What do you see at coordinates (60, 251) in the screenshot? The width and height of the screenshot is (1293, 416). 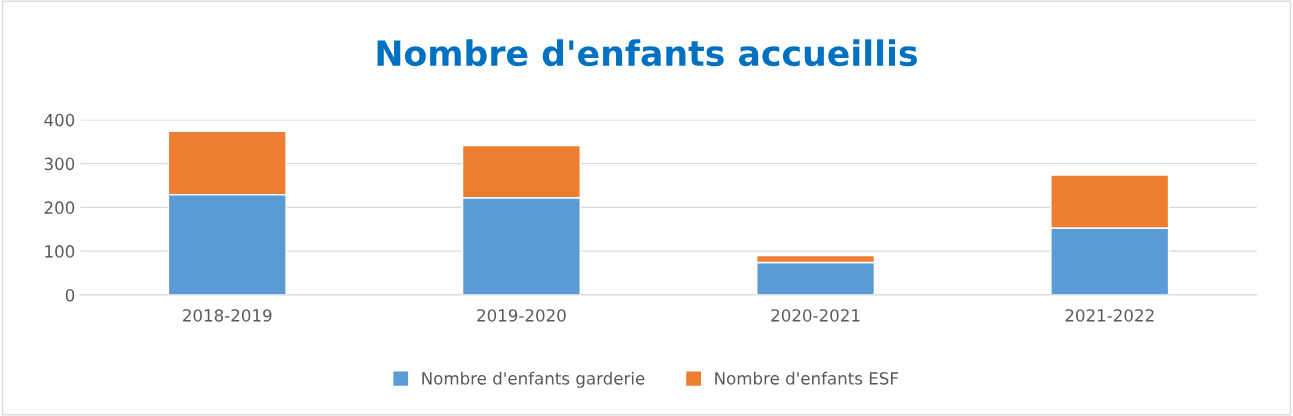 I see `y-tick-label: 100` at bounding box center [60, 251].